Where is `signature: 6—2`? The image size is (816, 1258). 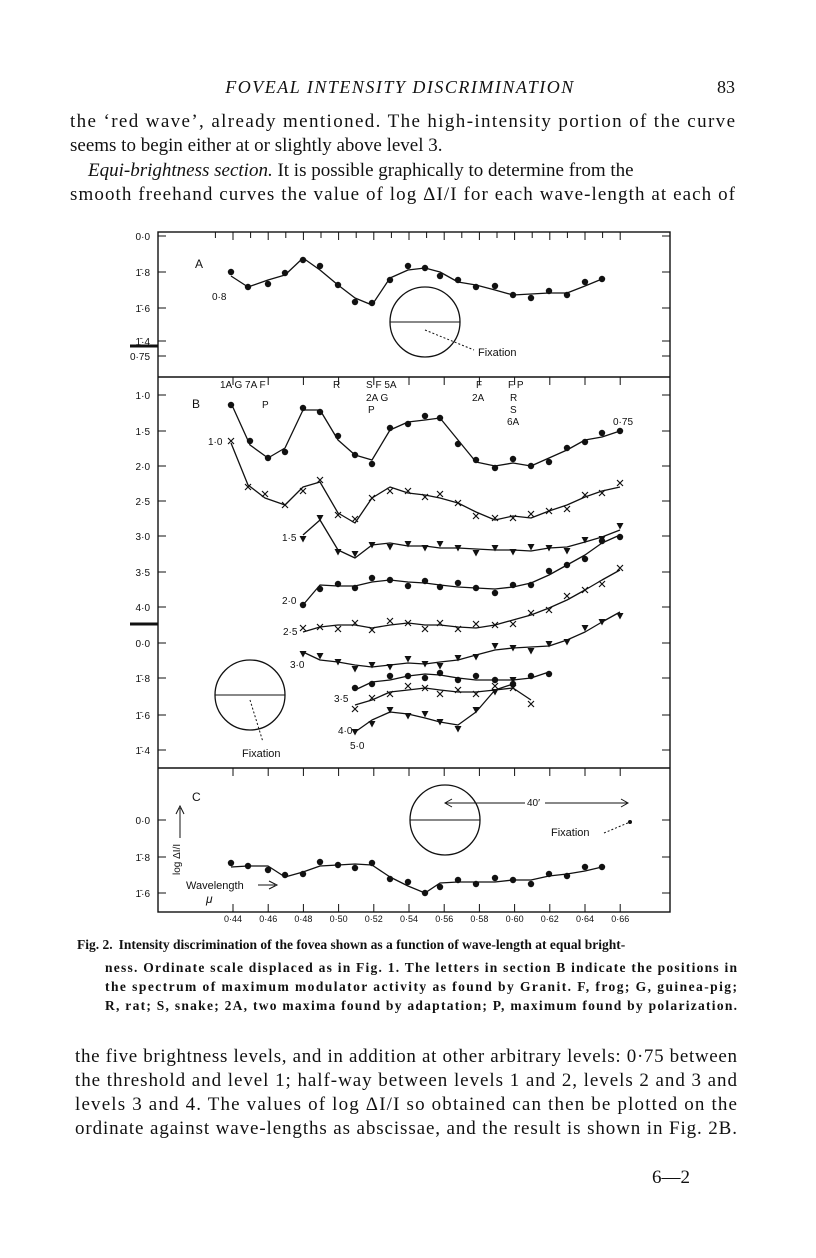
signature: 6—2 is located at coordinates (671, 1177).